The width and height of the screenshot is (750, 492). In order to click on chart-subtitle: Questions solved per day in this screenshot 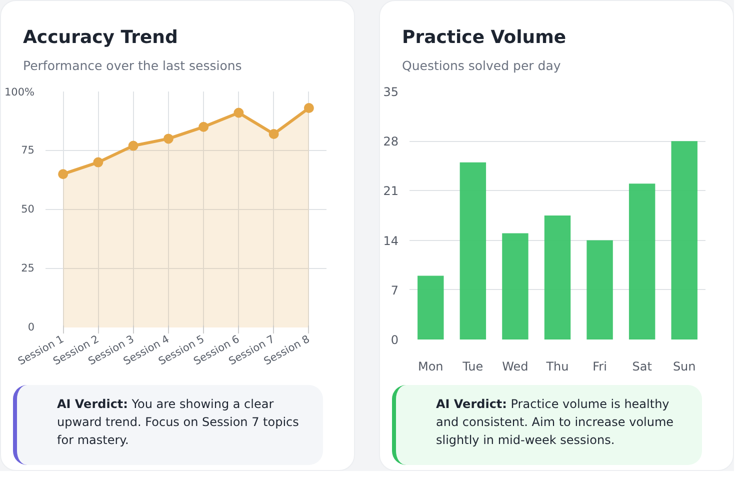, I will do `click(482, 65)`.